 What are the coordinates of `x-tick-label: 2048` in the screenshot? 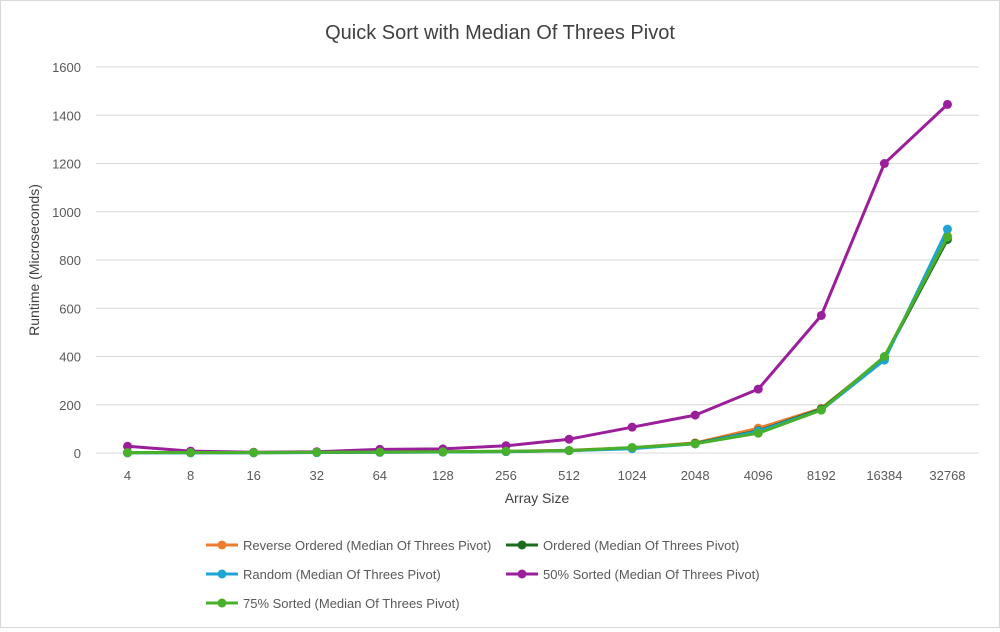 It's located at (695, 475).